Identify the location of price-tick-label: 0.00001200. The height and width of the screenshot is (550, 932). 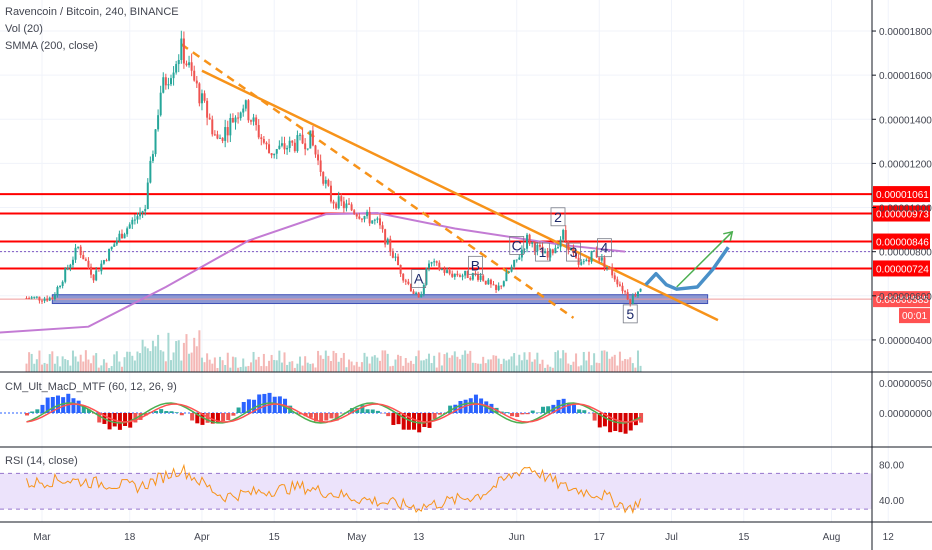
(905, 164).